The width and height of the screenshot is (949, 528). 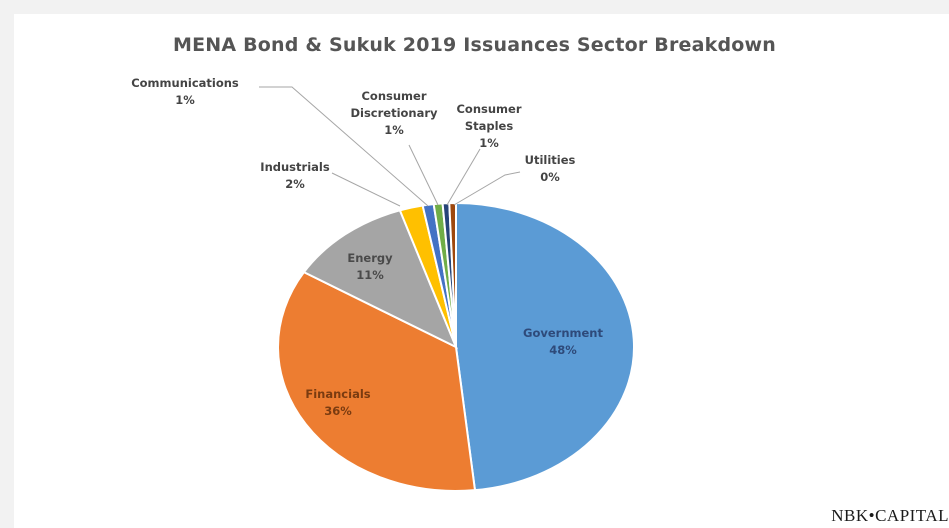 I want to click on pie-slice-government, so click(x=545, y=346).